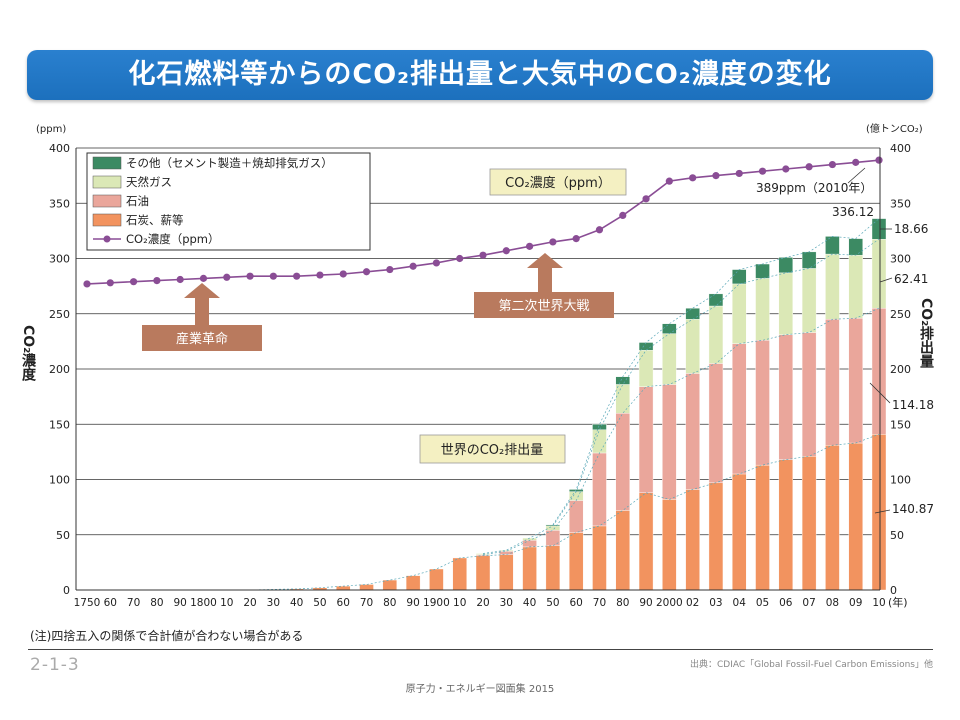 This screenshot has height=720, width=960. Describe the element at coordinates (202, 317) in the screenshot. I see `industrial-revolution-callout: 産業革命` at that location.